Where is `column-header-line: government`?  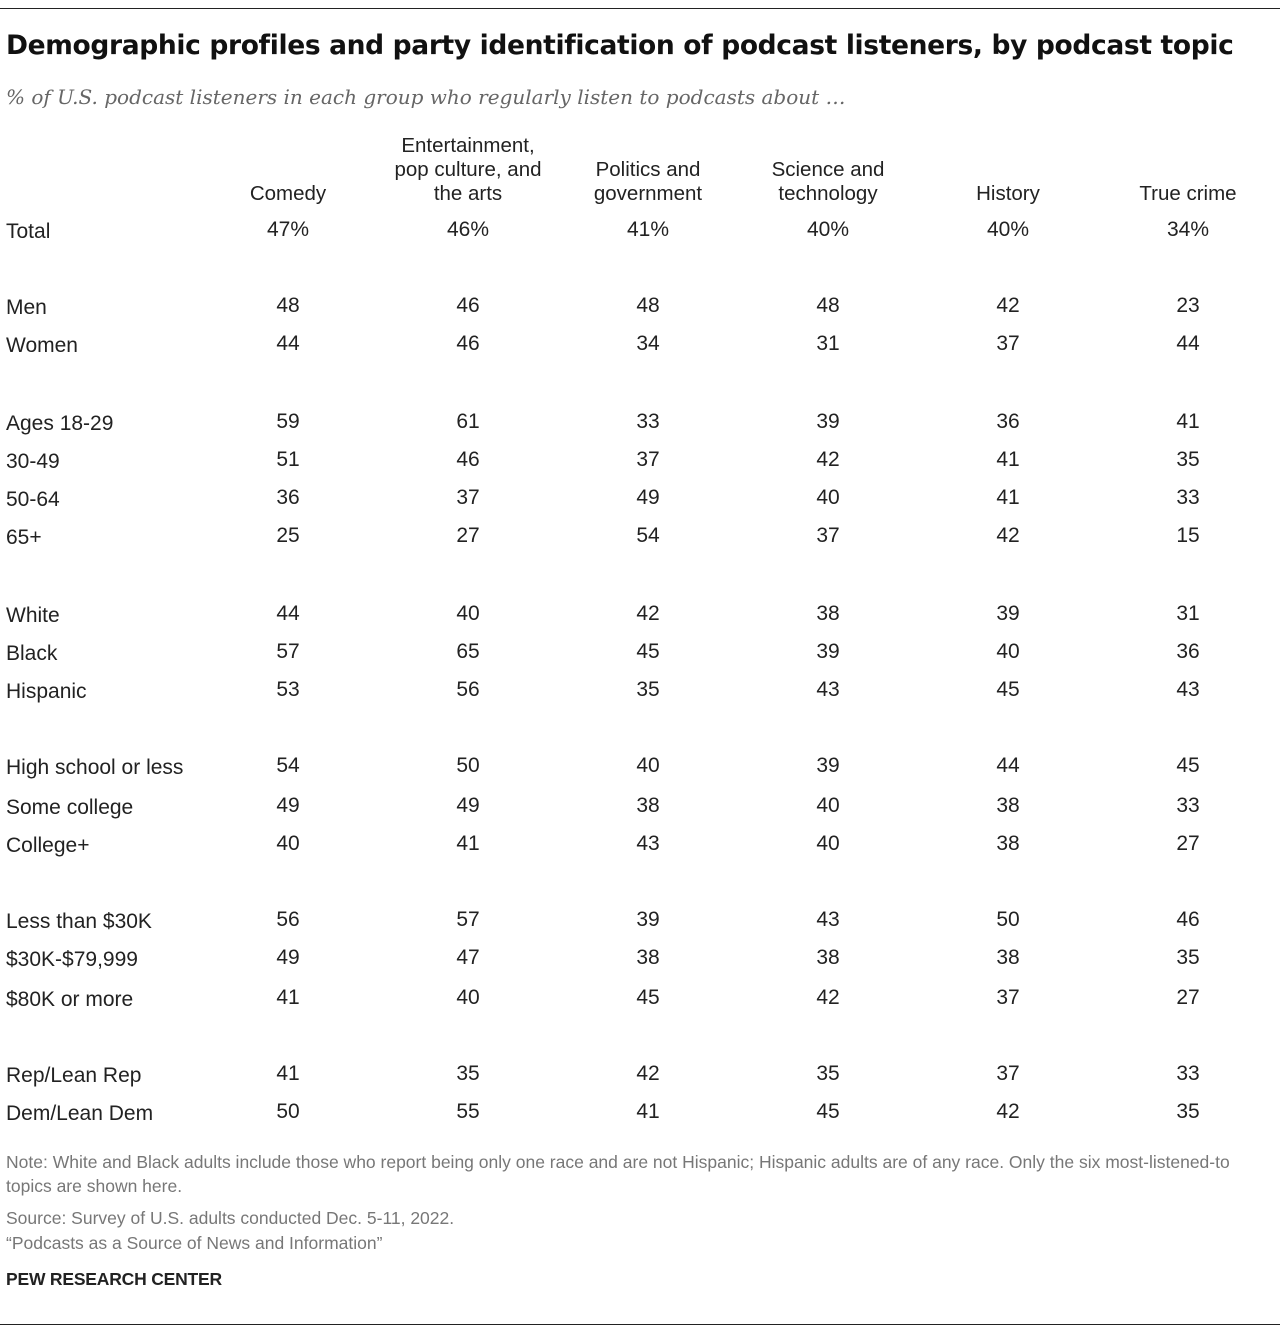
column-header-line: government is located at coordinates (648, 193).